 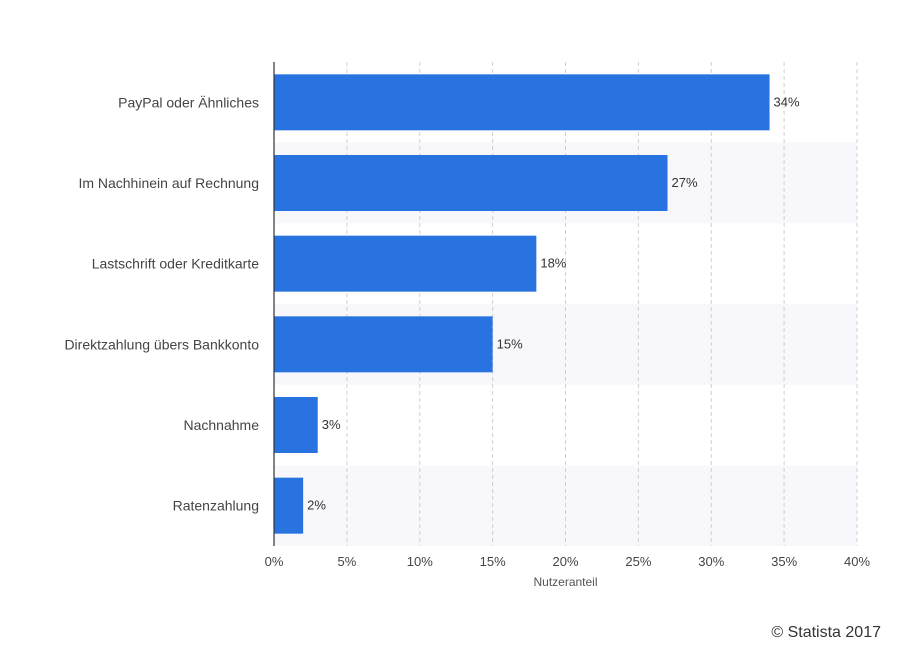 I want to click on x-tick-label: 10%, so click(x=420, y=561).